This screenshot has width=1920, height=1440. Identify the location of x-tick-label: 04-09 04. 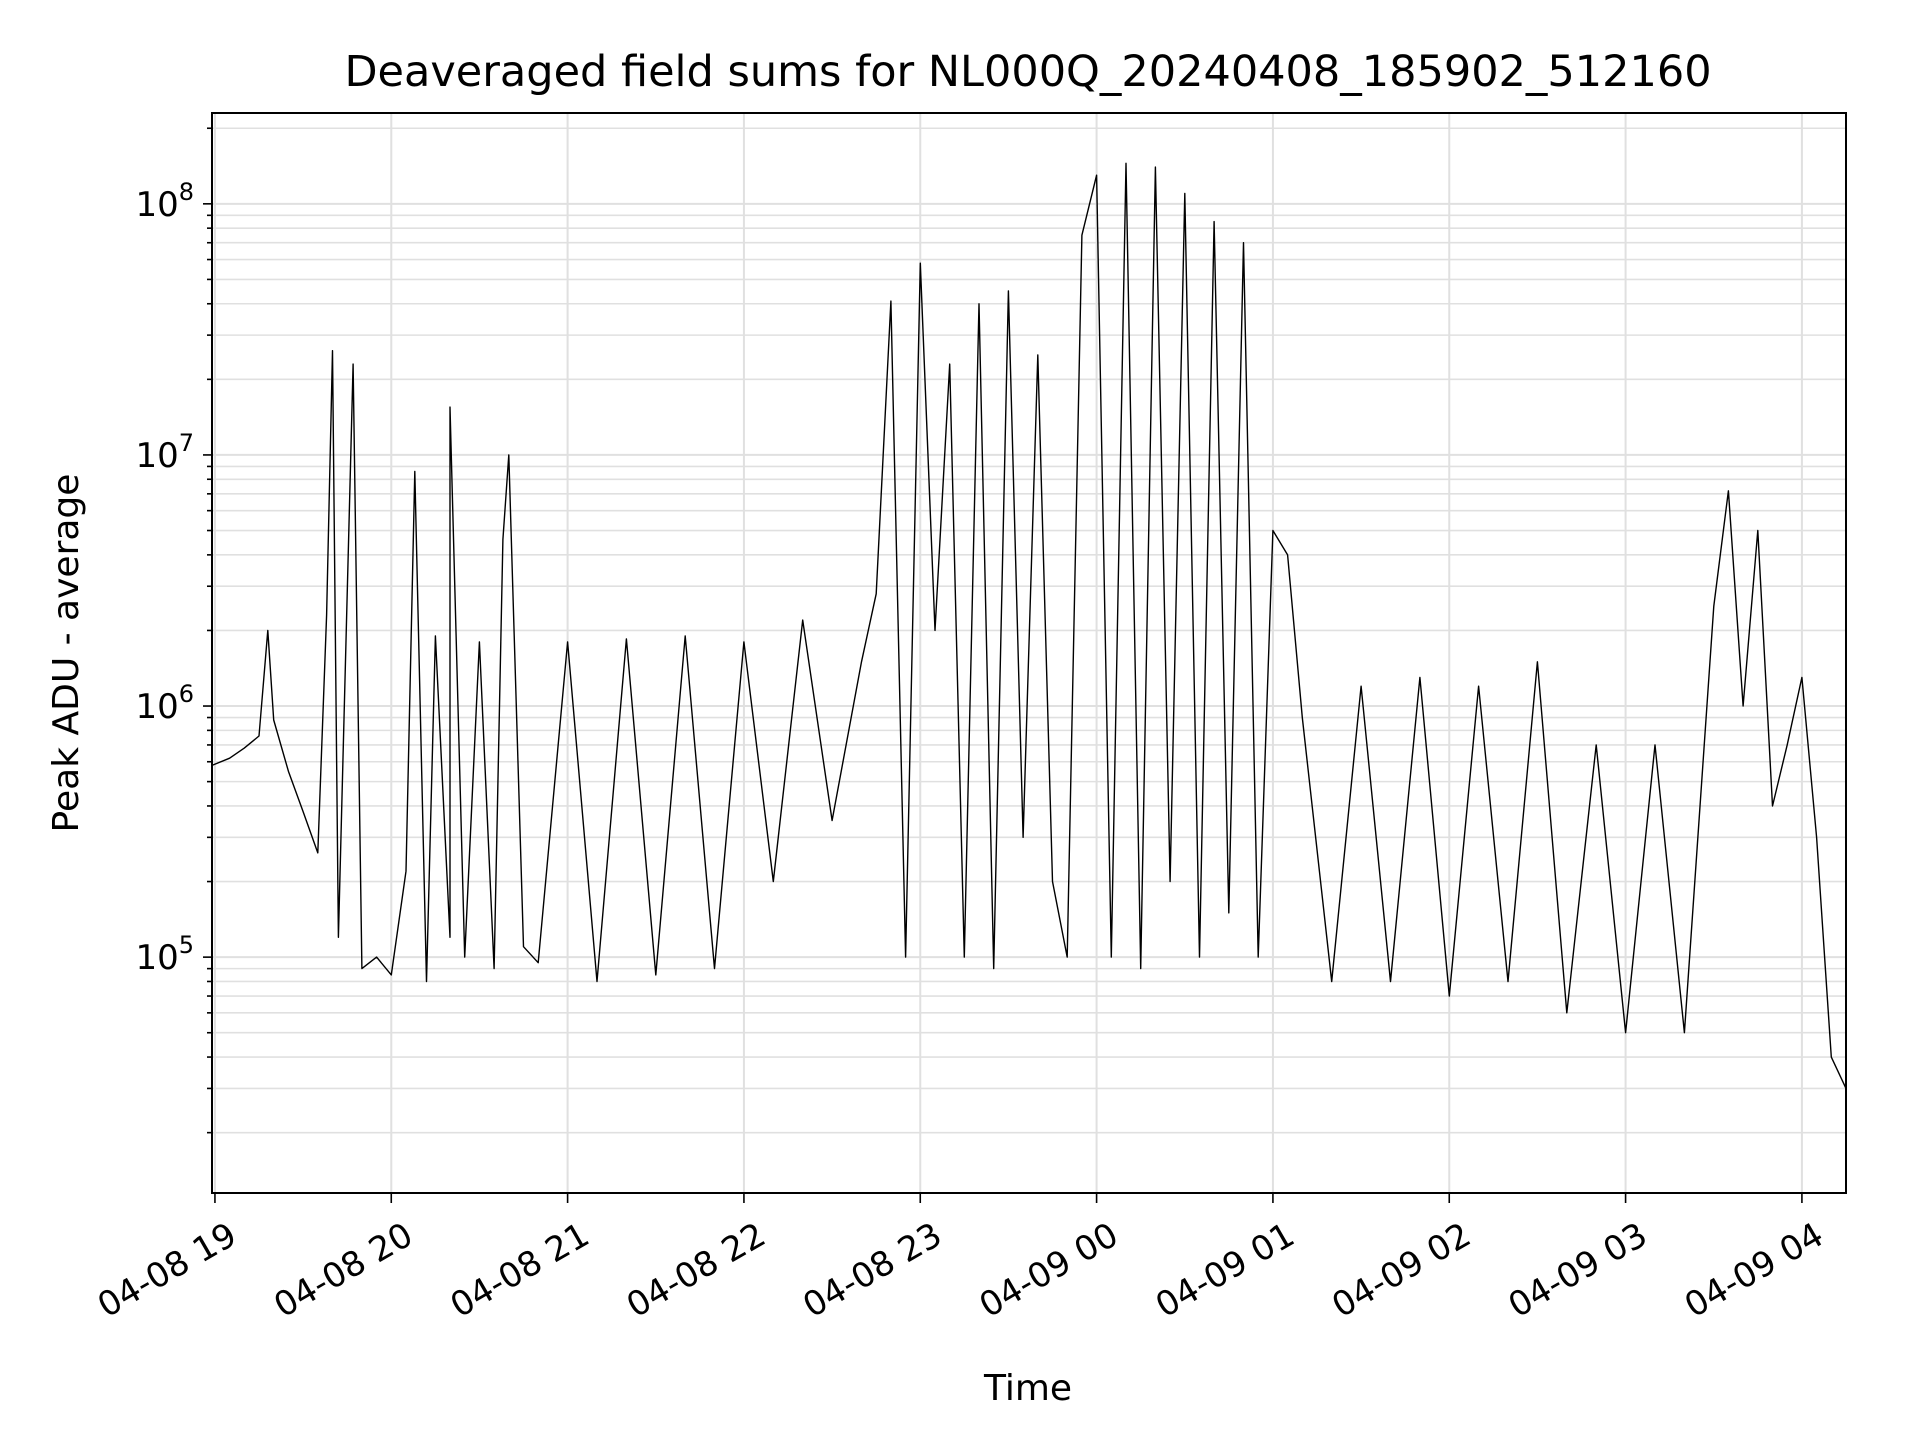
(1754, 1270).